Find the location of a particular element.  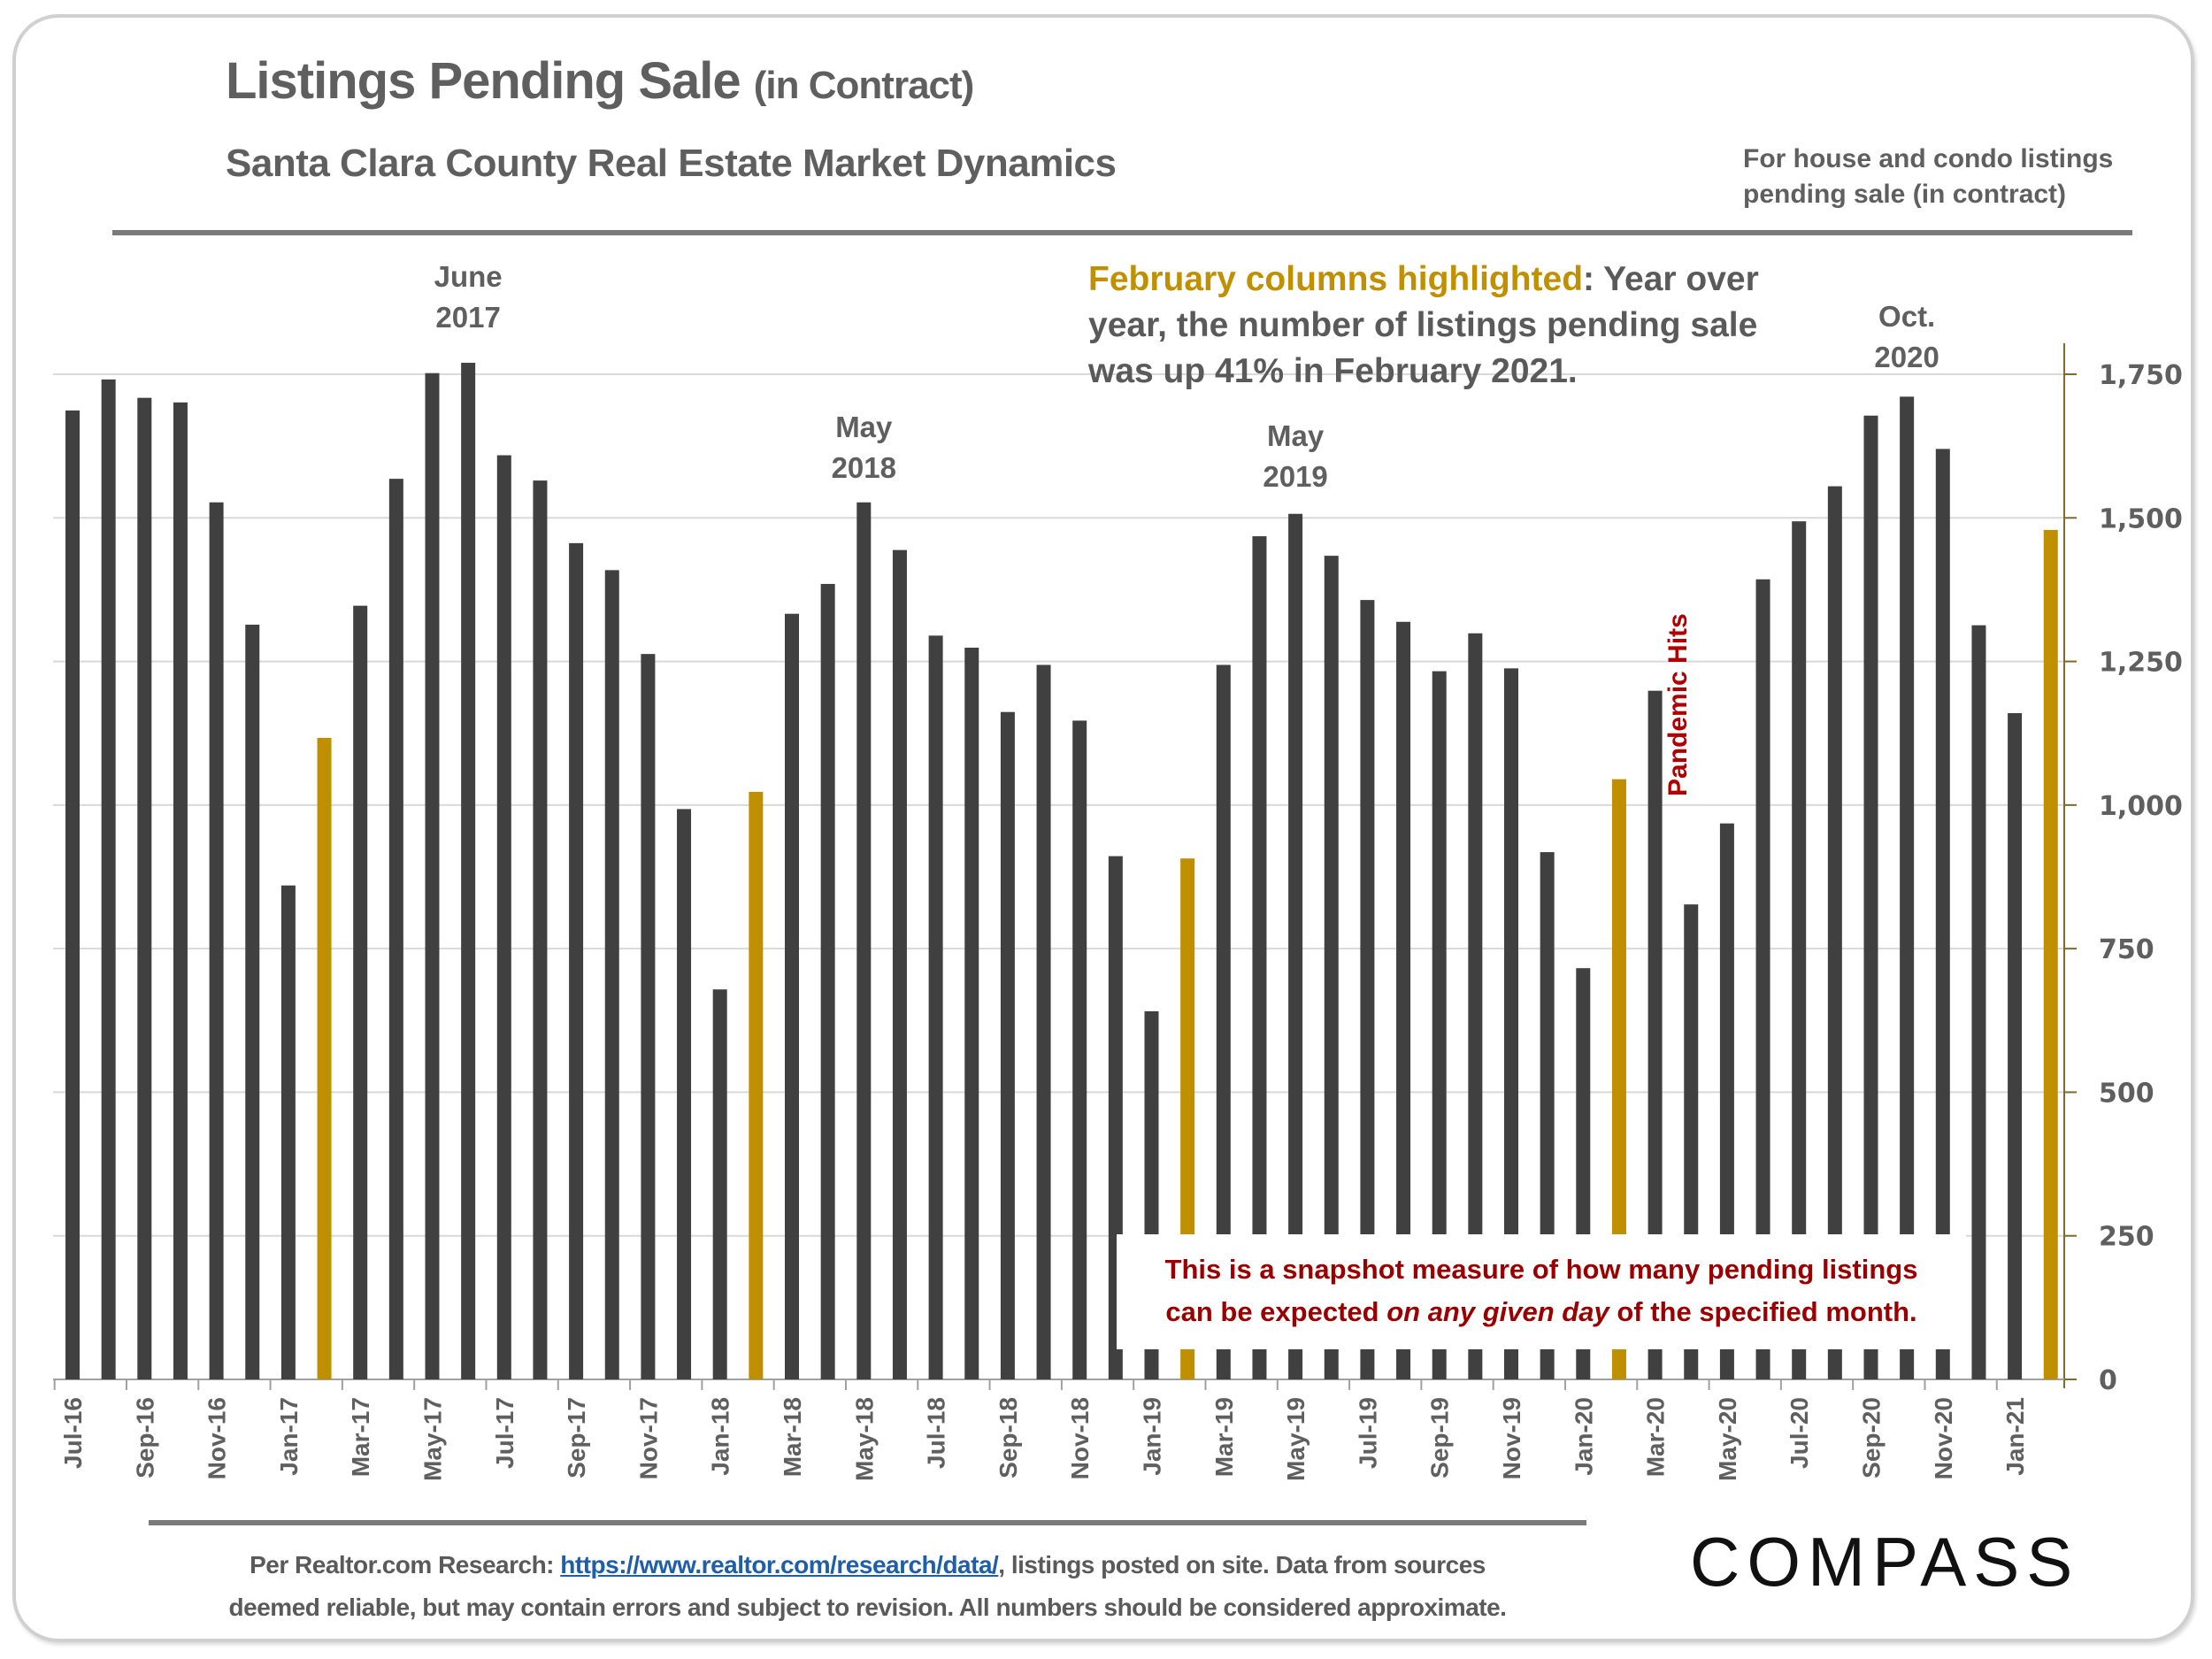

x-tick-label: Mar-17 is located at coordinates (361, 1437).